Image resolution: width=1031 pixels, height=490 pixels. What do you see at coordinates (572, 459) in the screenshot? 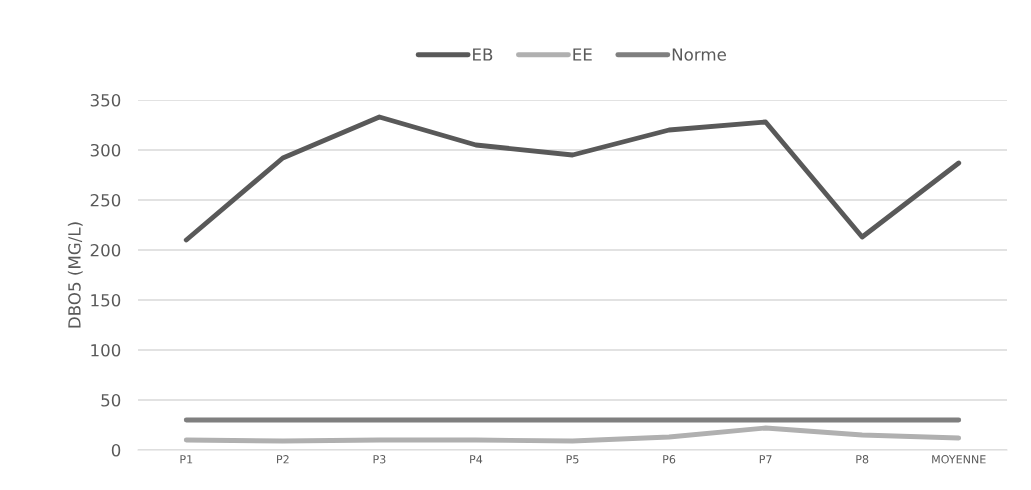
I see `x-tick-label: P5` at bounding box center [572, 459].